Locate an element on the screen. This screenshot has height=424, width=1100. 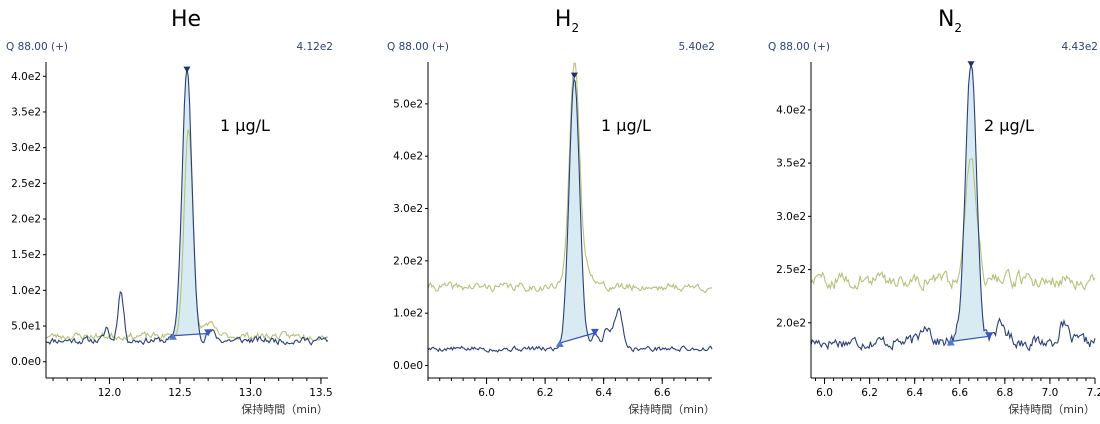
panel-3-x-tick-label: 6.6 is located at coordinates (959, 393).